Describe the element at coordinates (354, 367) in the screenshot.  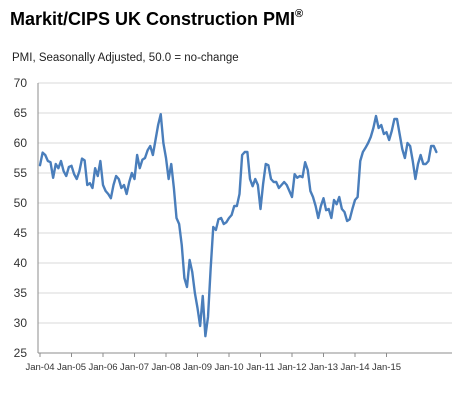
I see `x-tick-label: Jan-14` at that location.